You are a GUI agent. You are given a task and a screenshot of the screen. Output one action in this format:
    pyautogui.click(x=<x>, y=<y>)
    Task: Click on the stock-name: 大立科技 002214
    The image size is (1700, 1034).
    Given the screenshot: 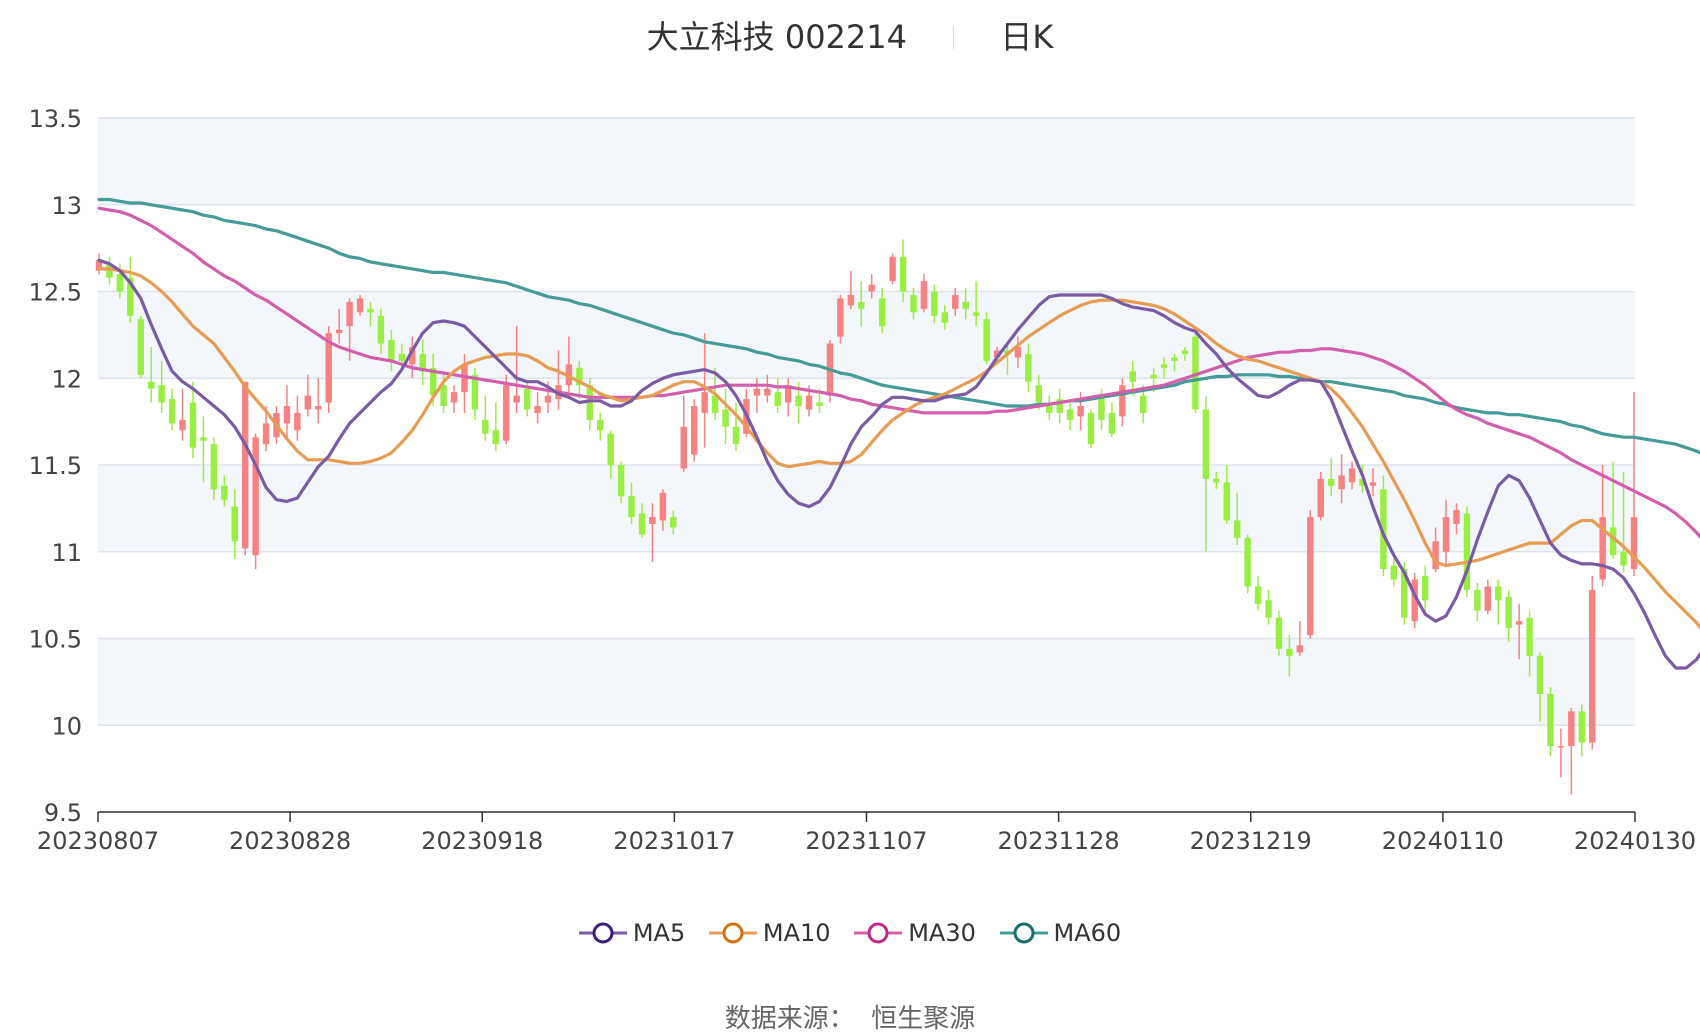 What is the action you would take?
    pyautogui.click(x=776, y=37)
    